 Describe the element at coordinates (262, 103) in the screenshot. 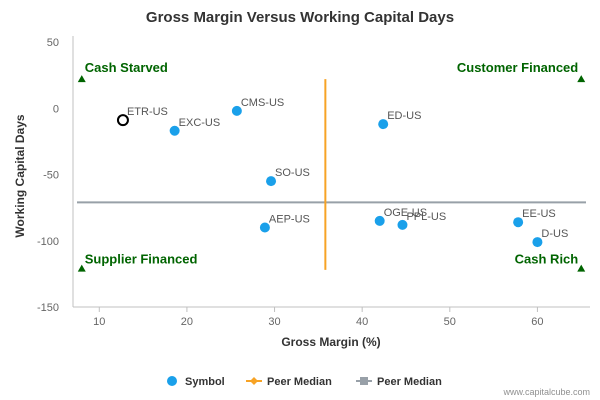

I see `data-point-label: CMS-US` at that location.